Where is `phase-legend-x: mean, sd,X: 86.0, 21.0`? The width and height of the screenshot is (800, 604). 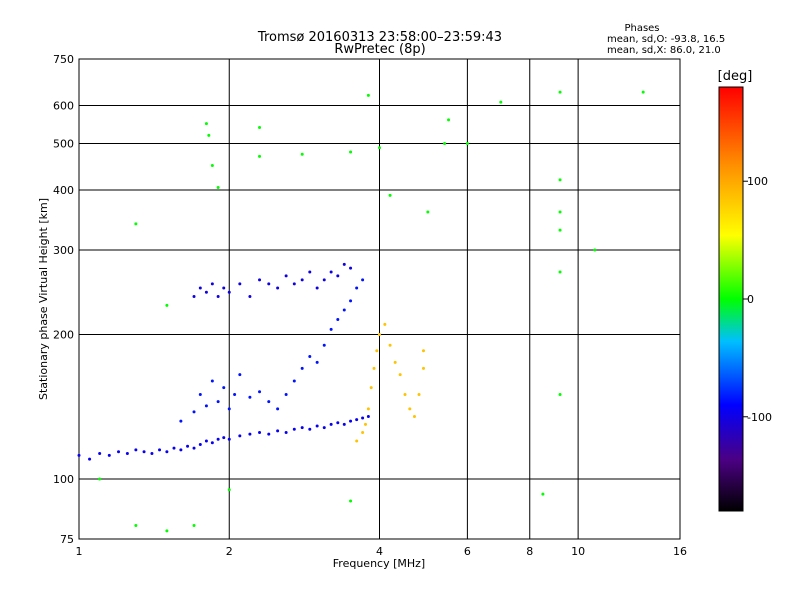 phase-legend-x: mean, sd,X: 86.0, 21.0 is located at coordinates (664, 50).